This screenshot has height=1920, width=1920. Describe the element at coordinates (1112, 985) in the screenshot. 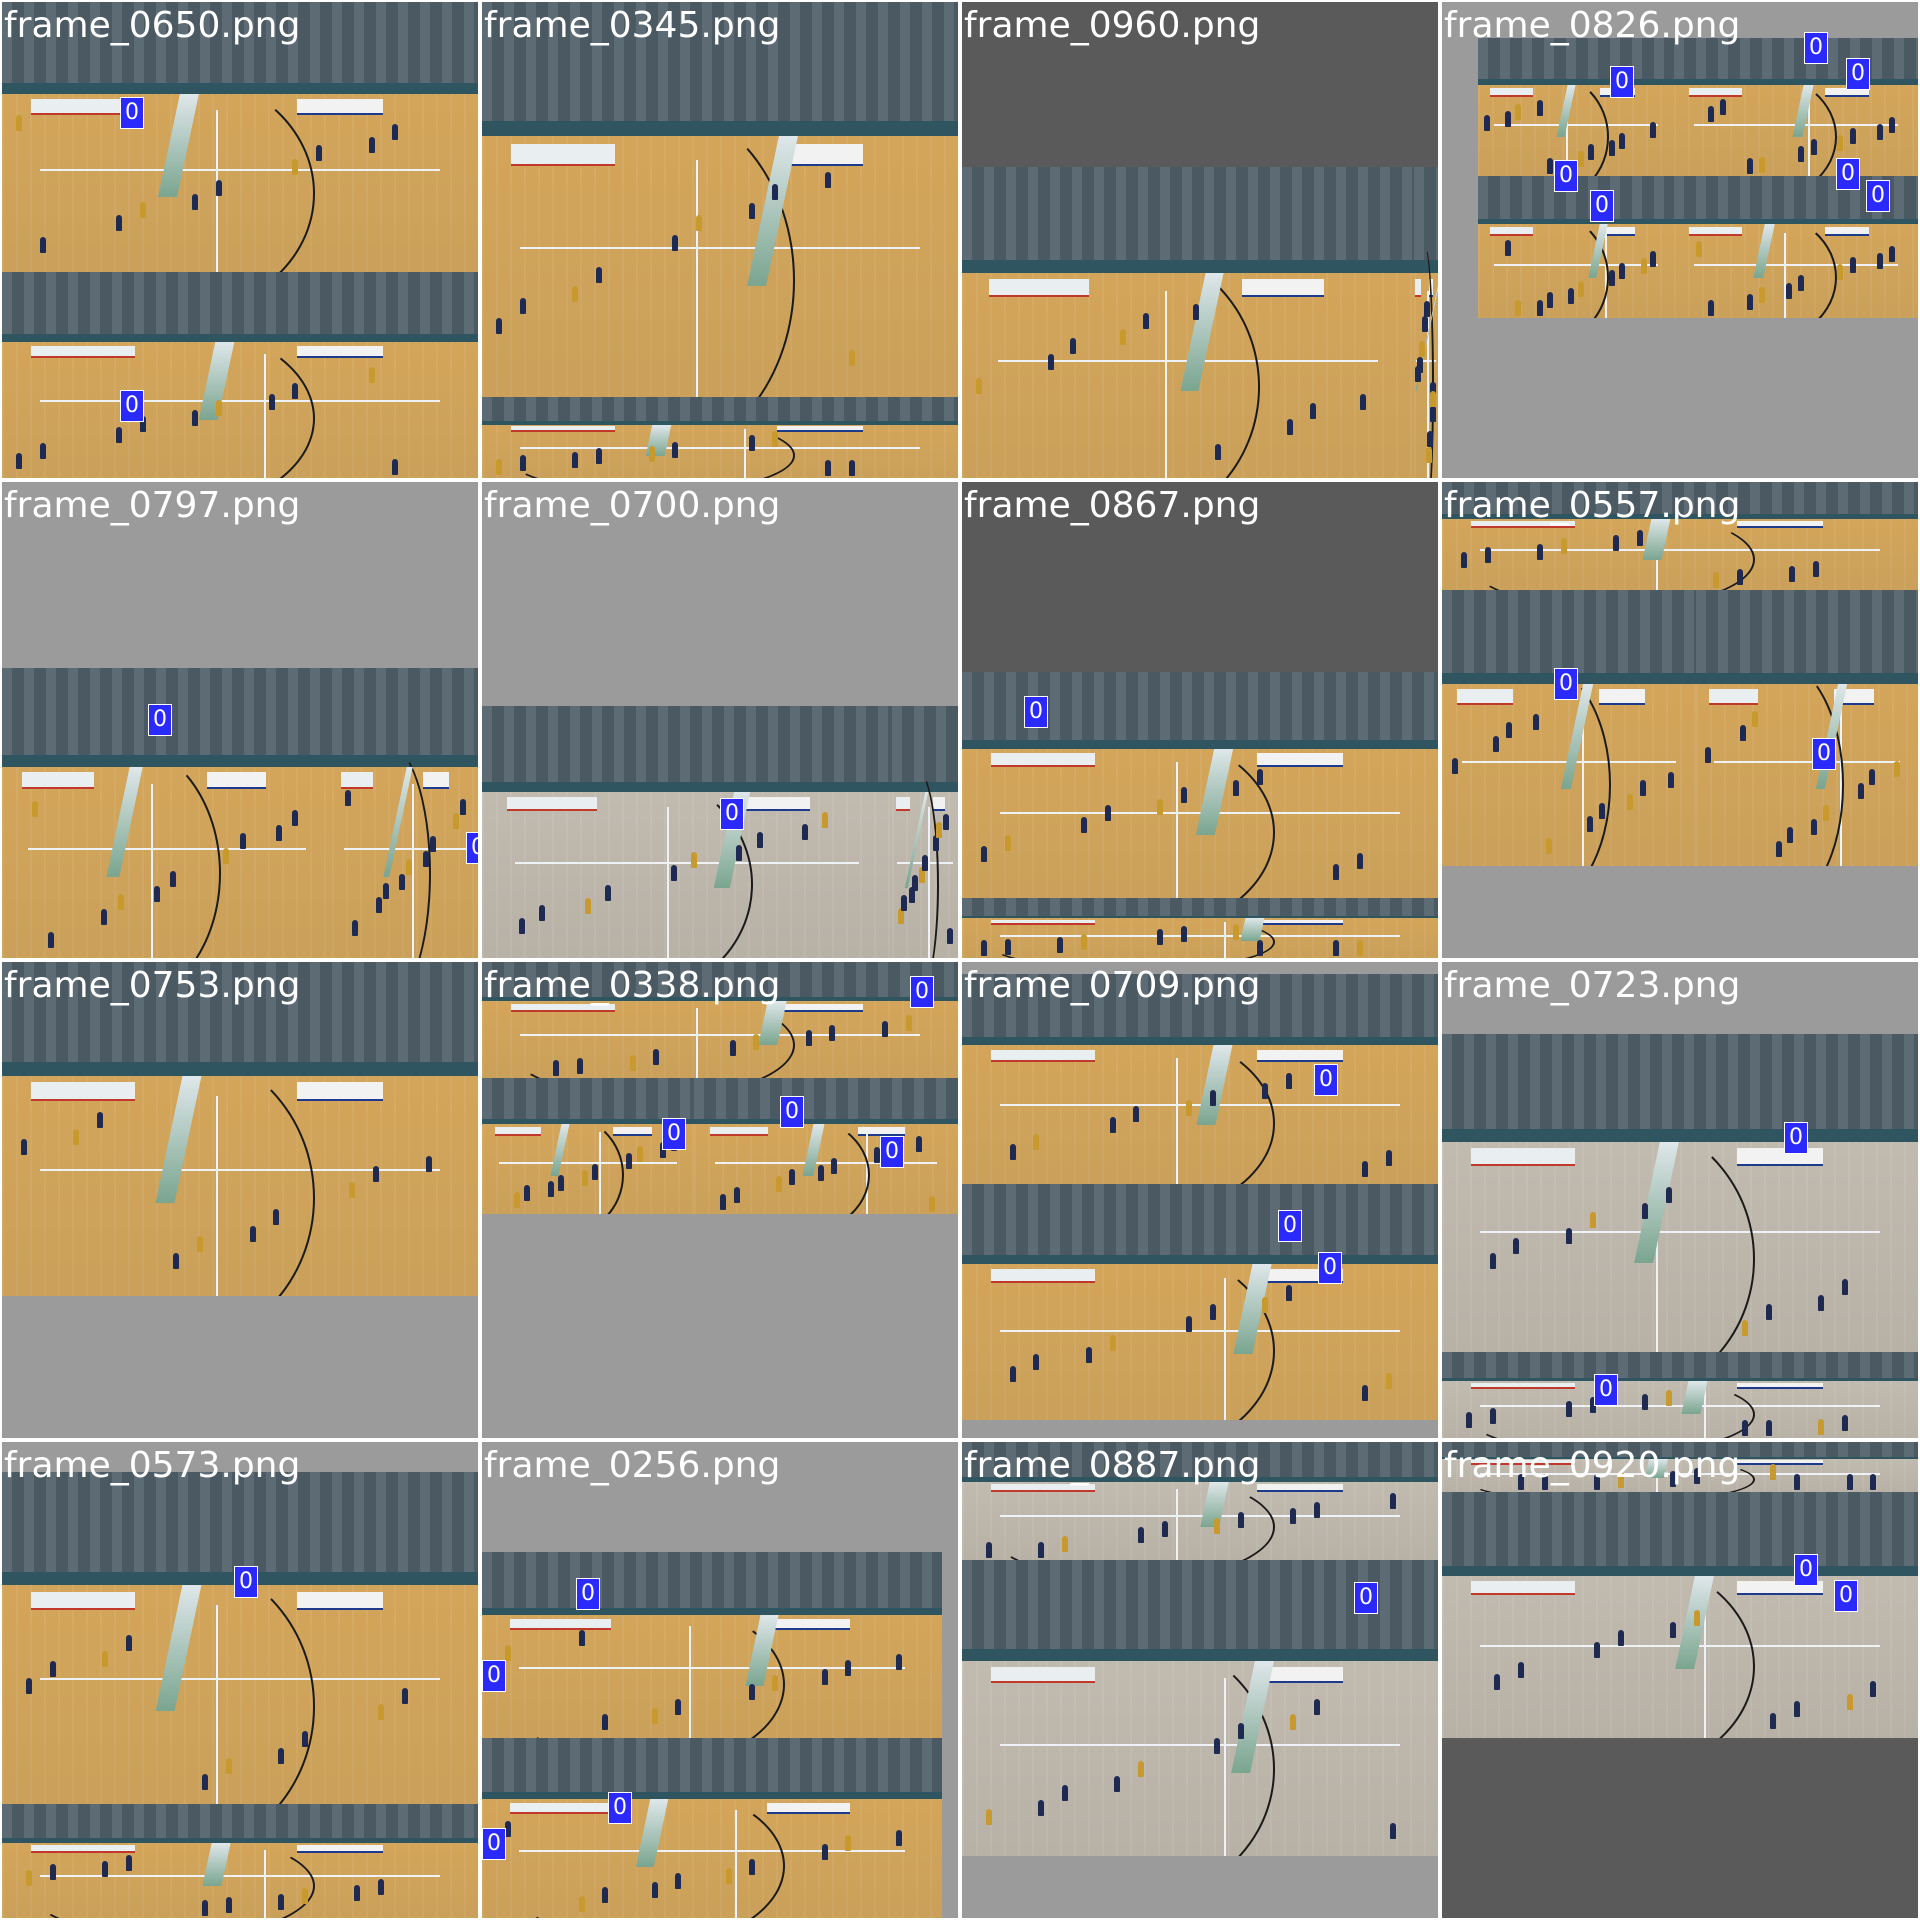

I see `frame-filename-label: frame_0709.png` at that location.